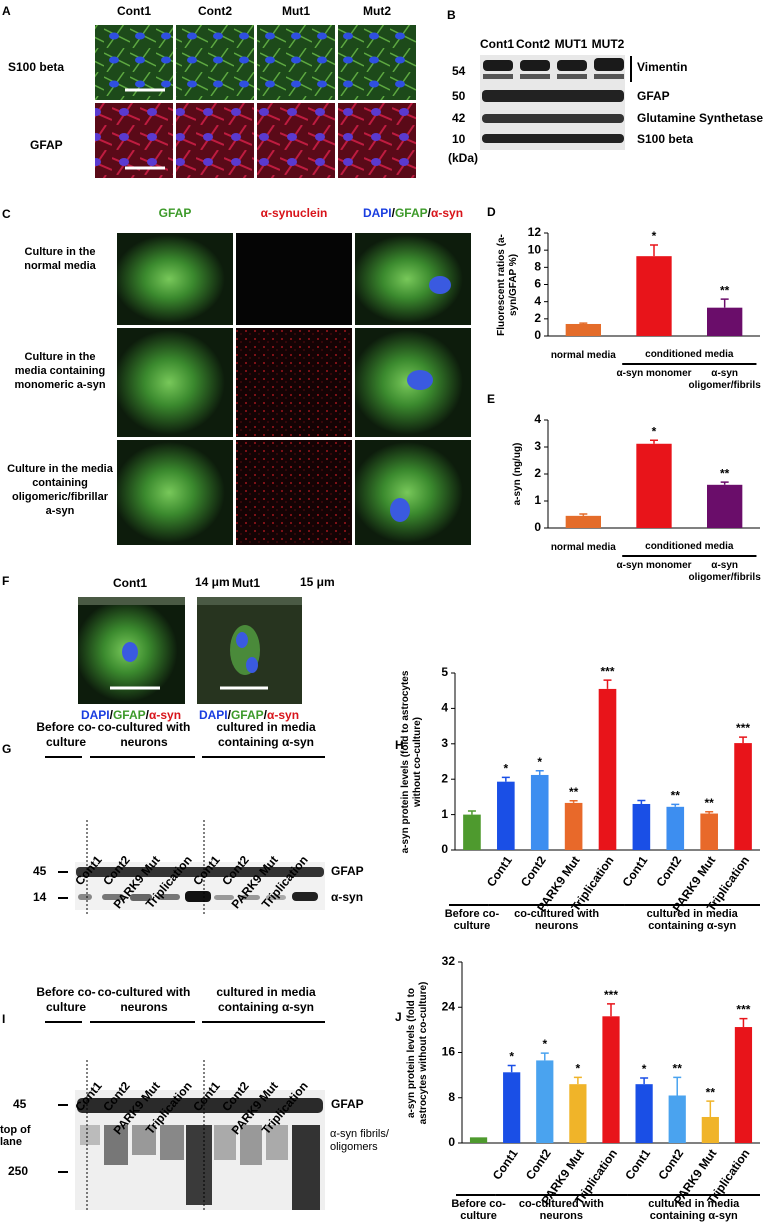 The width and height of the screenshot is (768, 1227). Describe the element at coordinates (6, 214) in the screenshot. I see `panel-letter: C` at that location.